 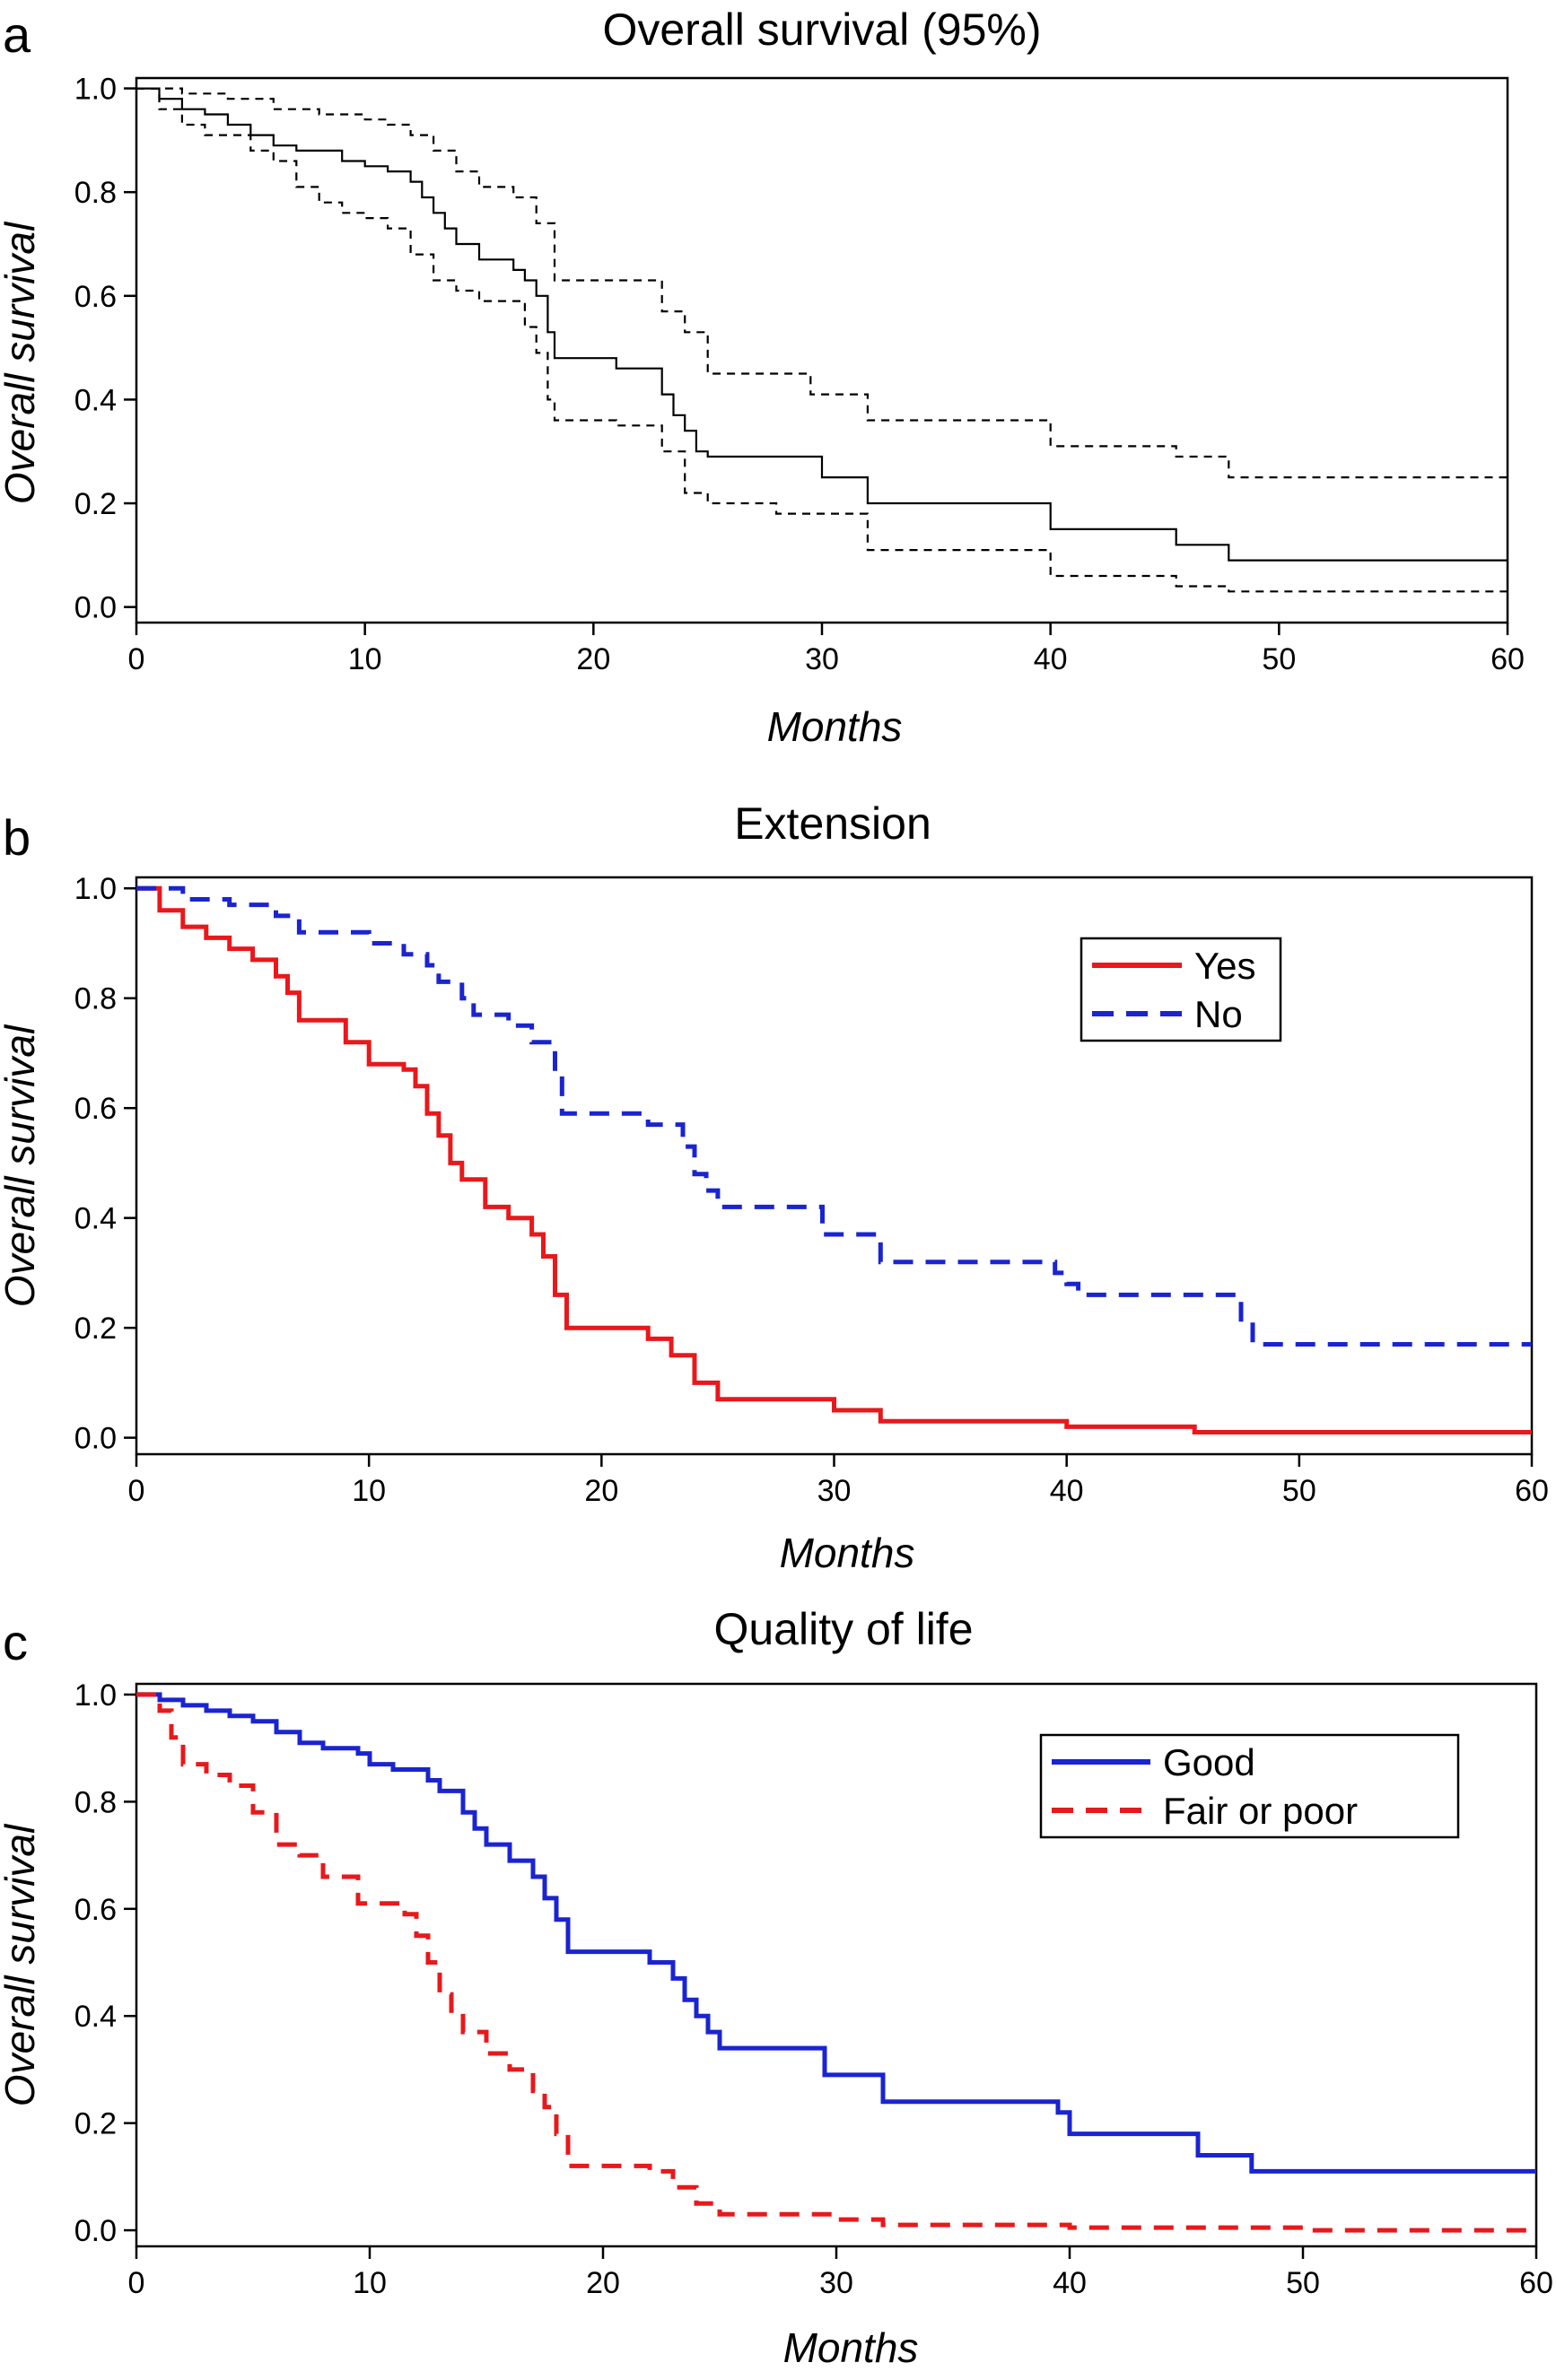 I want to click on series-upper-95-ci, so click(x=822, y=283).